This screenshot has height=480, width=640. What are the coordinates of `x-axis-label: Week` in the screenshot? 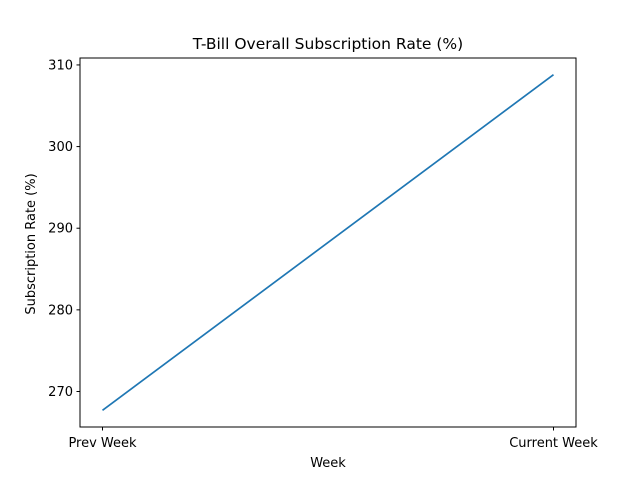 It's located at (328, 463).